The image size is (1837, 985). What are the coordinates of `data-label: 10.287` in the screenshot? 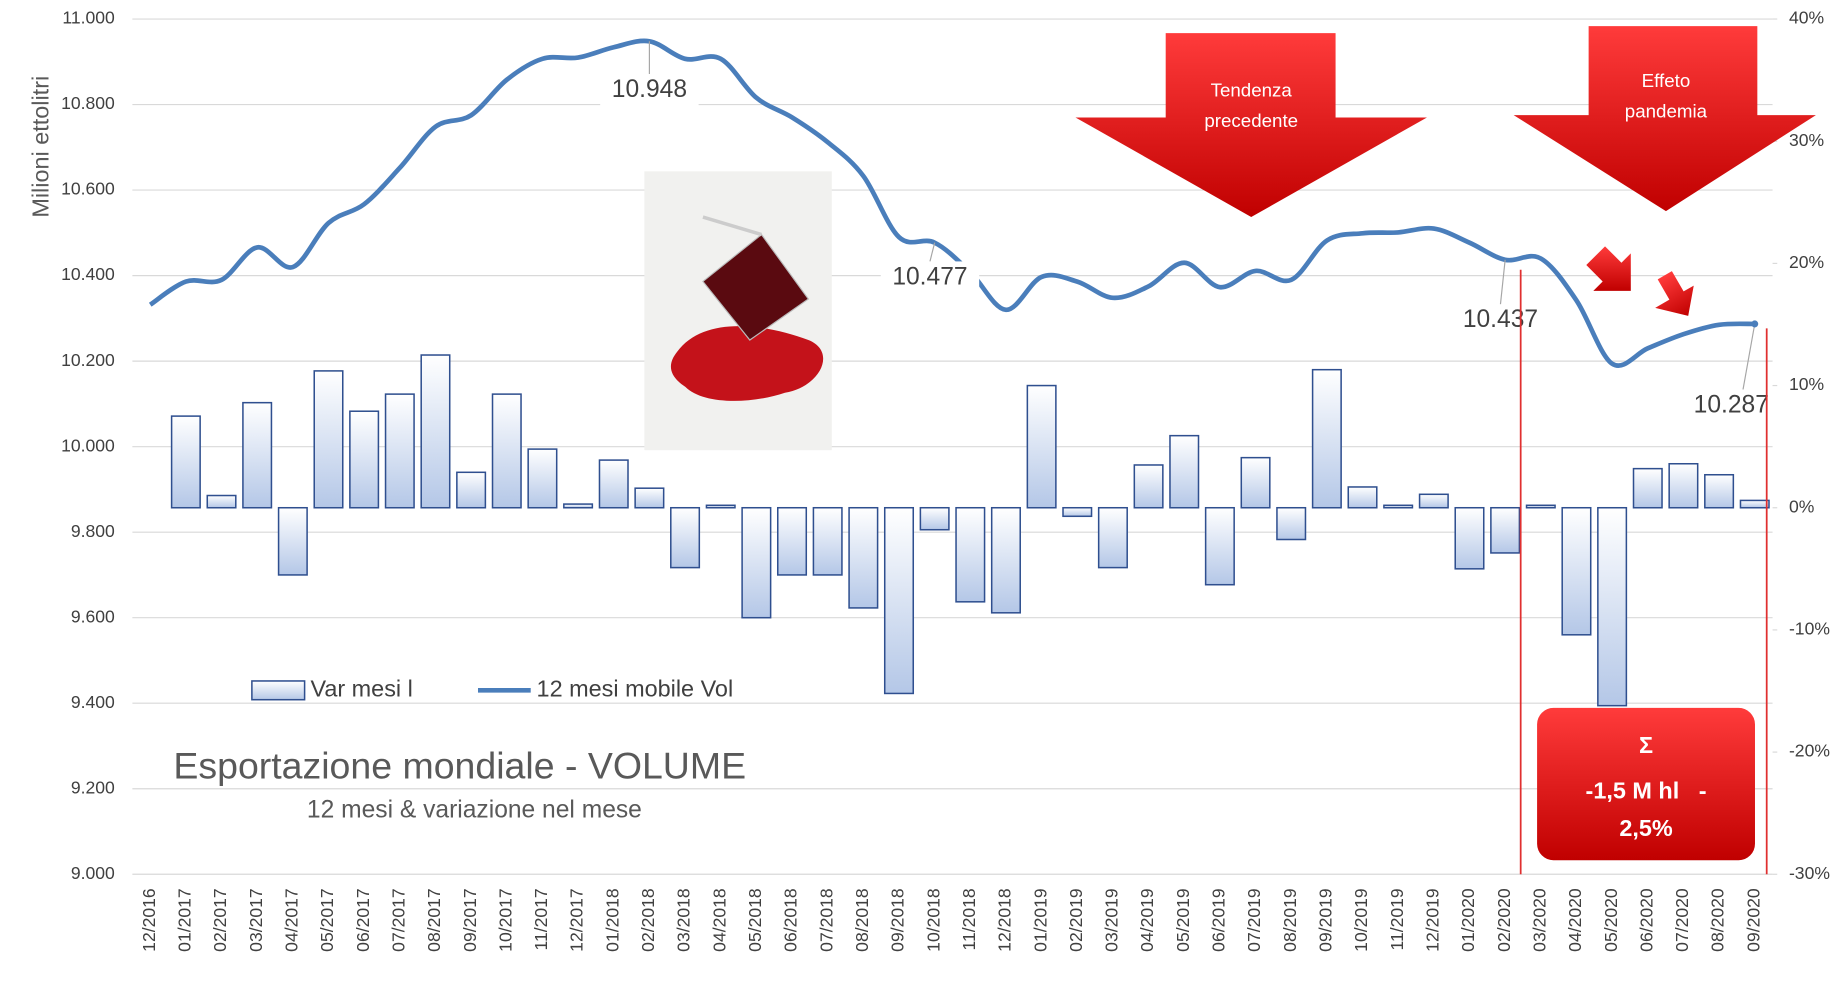 It's located at (1731, 404).